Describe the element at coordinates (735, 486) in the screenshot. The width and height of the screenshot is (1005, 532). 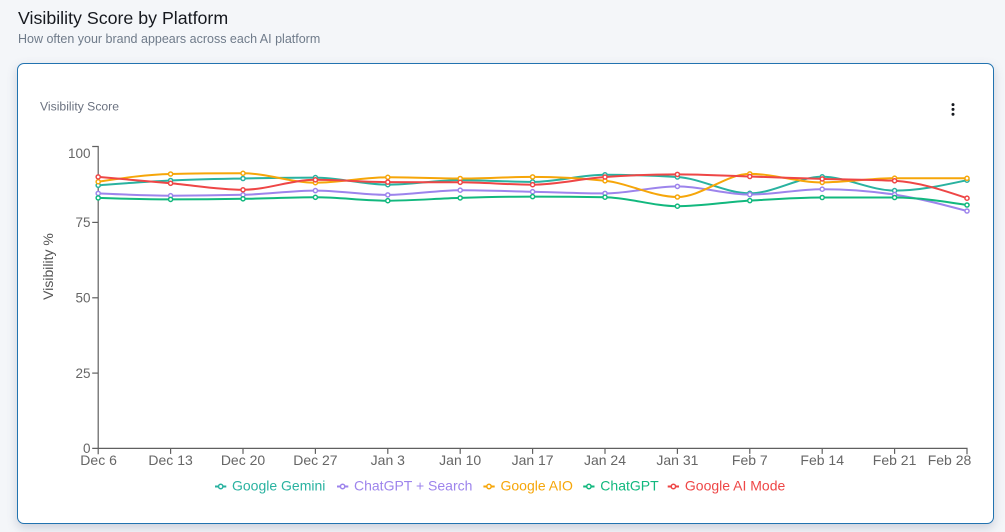
I see `svg-text: Google AI Mode` at that location.